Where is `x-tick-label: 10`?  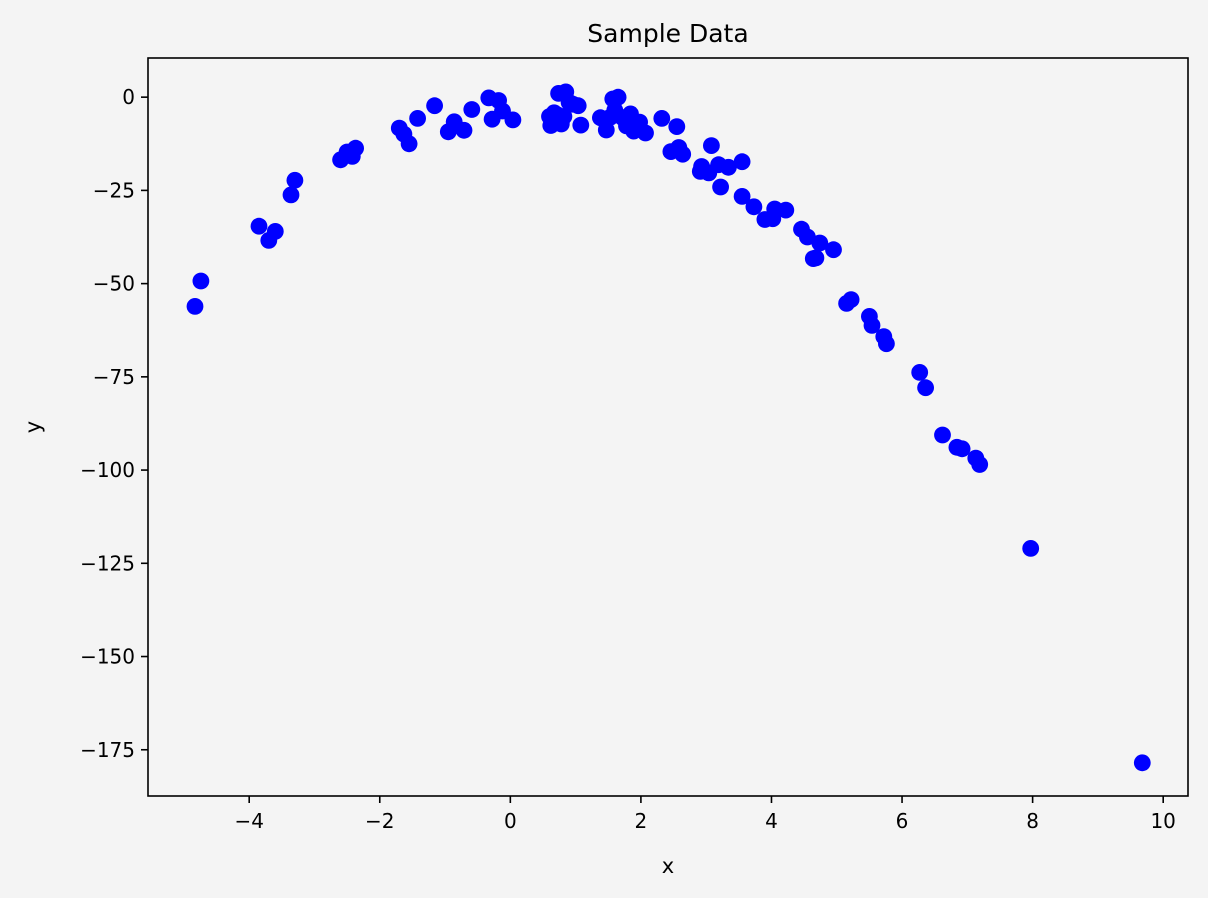
x-tick-label: 10 is located at coordinates (1162, 821).